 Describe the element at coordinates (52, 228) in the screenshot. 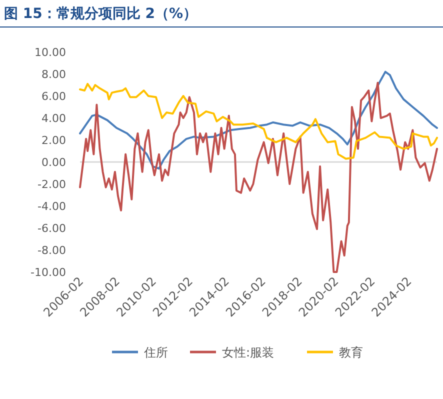

I see `y-tick-label: -6.00` at that location.